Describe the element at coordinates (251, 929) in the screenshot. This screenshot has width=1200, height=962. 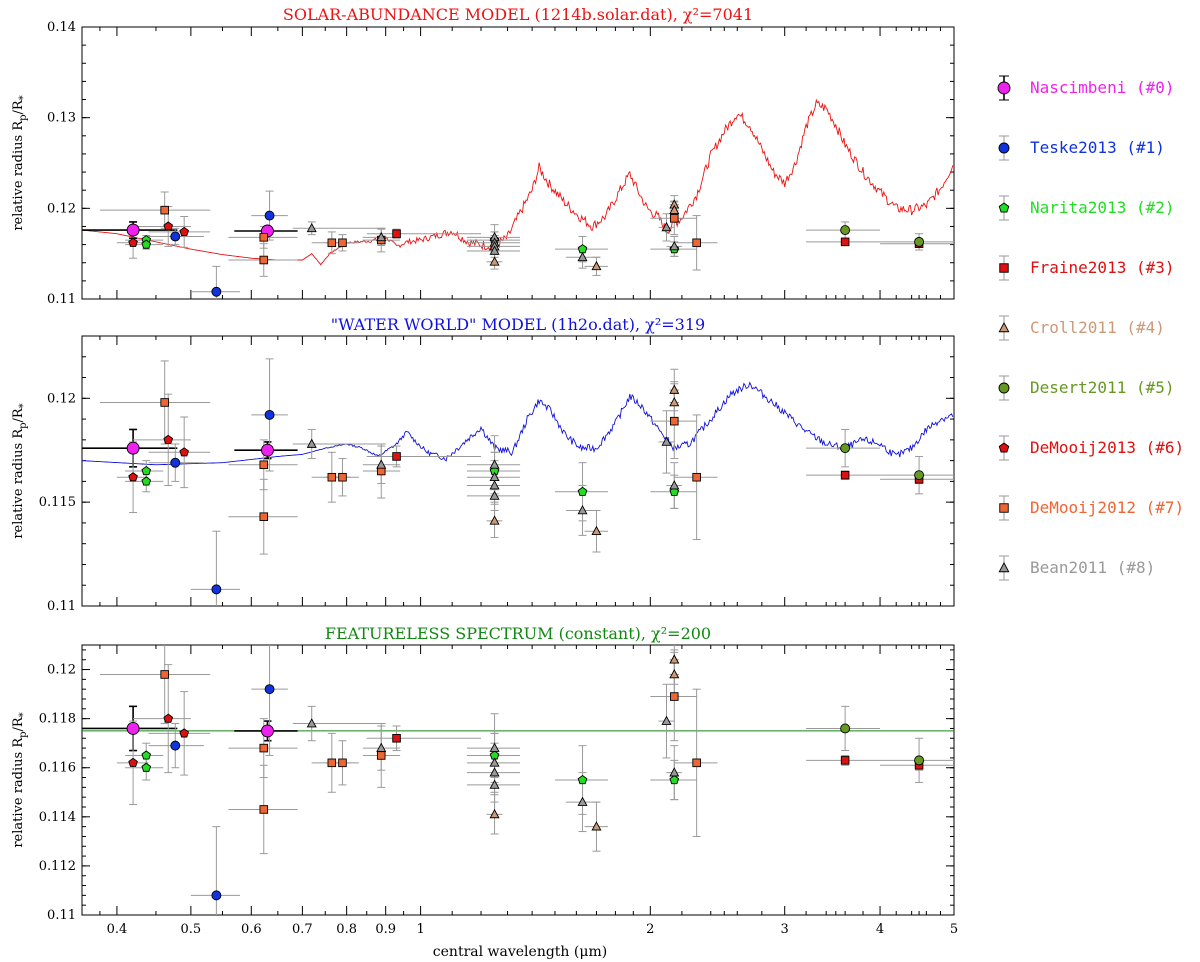
I see `x-tick-label: 0.6` at that location.